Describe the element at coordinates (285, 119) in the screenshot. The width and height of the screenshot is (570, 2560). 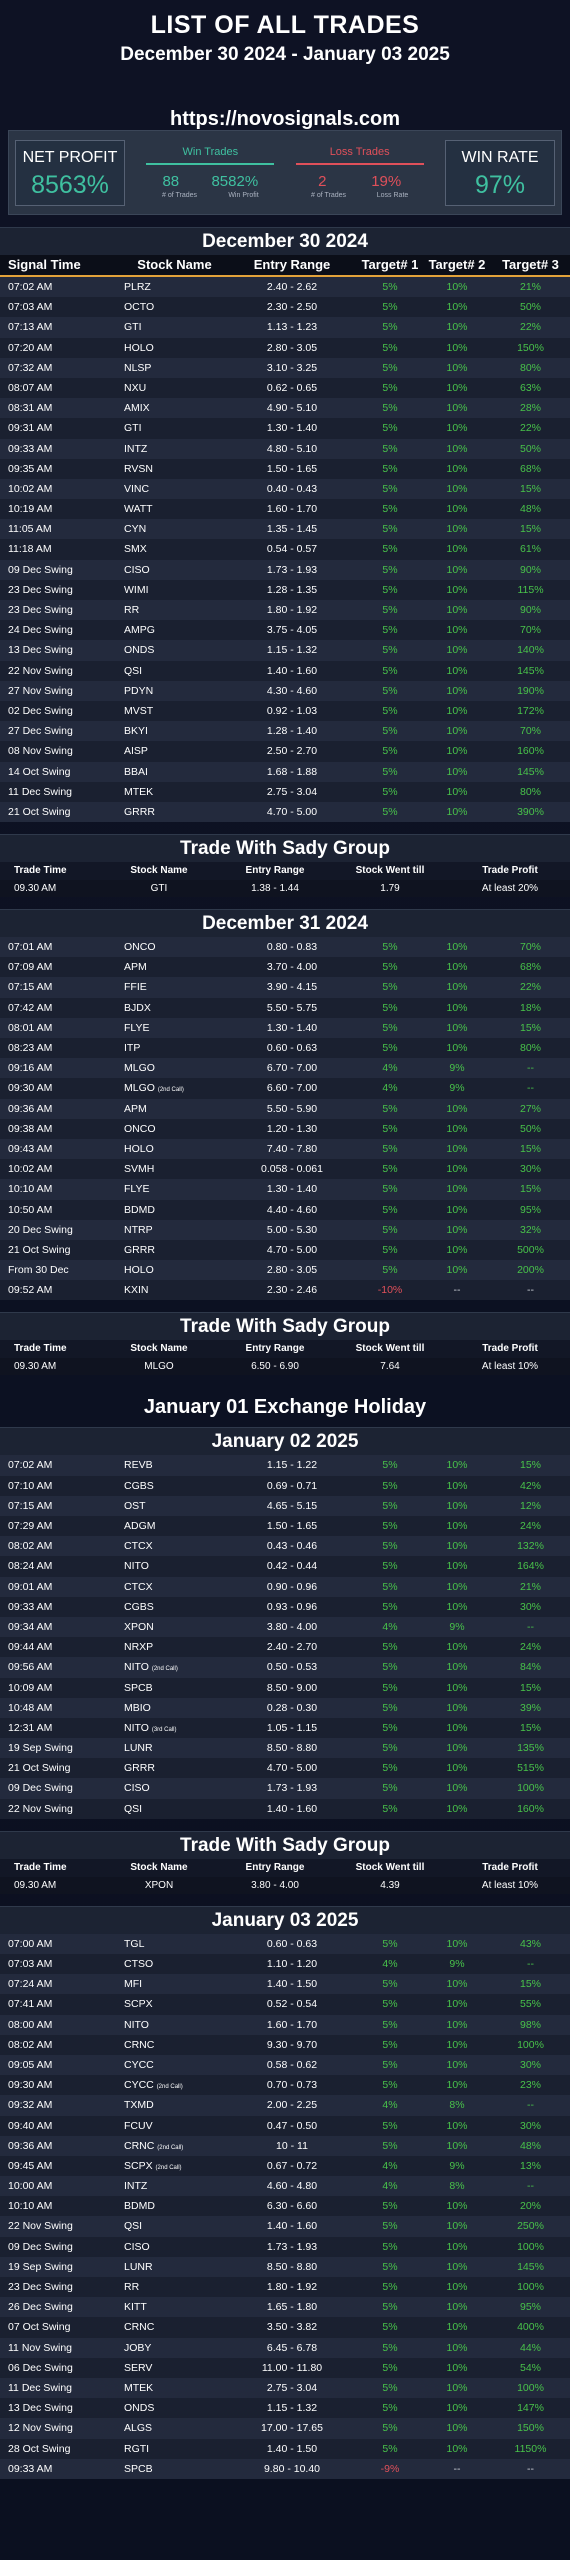
I see `site-url: https://novosignals.com` at that location.